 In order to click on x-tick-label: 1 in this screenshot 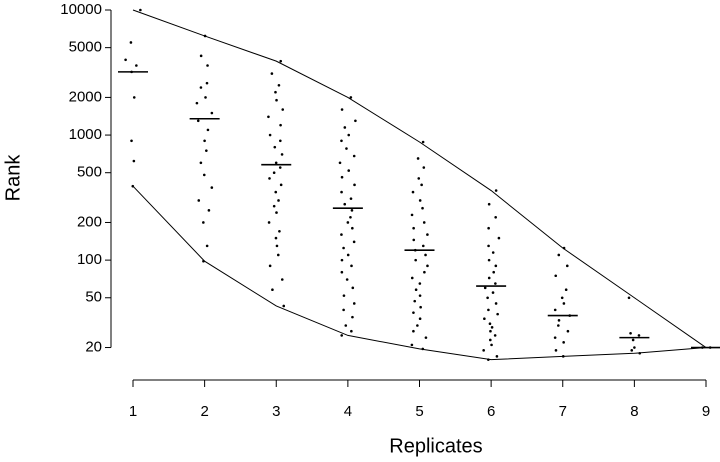, I will do `click(133, 411)`.